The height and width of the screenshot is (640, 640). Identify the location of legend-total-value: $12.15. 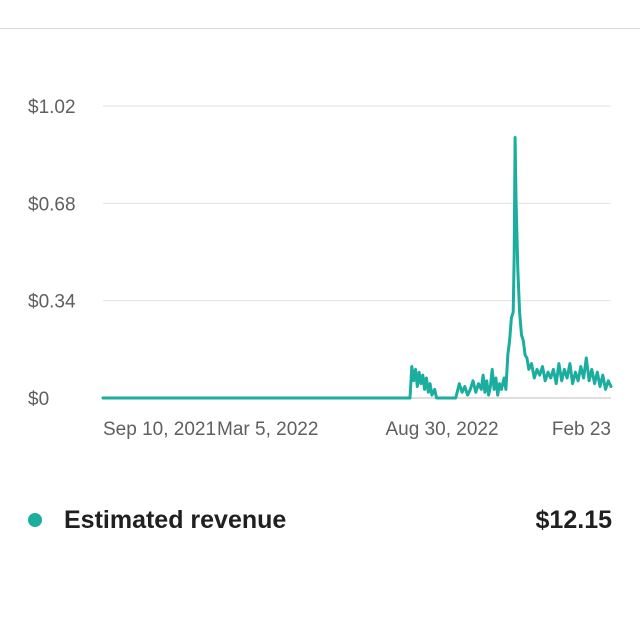
(573, 519).